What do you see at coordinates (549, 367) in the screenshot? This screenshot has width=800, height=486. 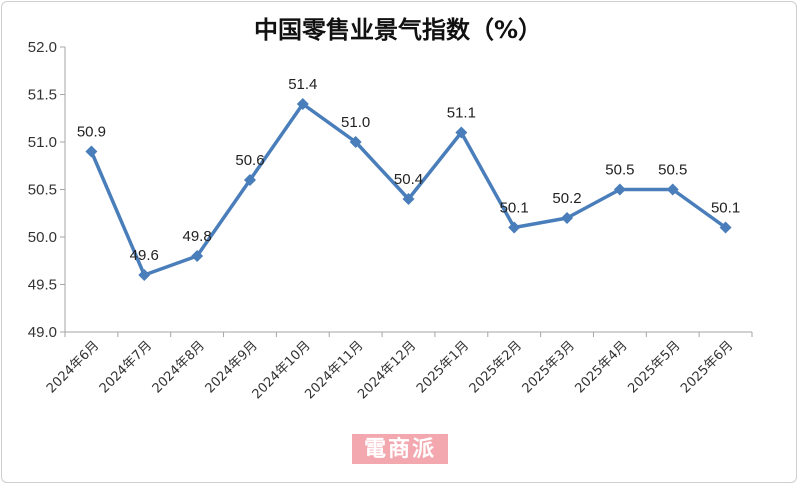 I see `x-tick-label: 2025年3月` at bounding box center [549, 367].